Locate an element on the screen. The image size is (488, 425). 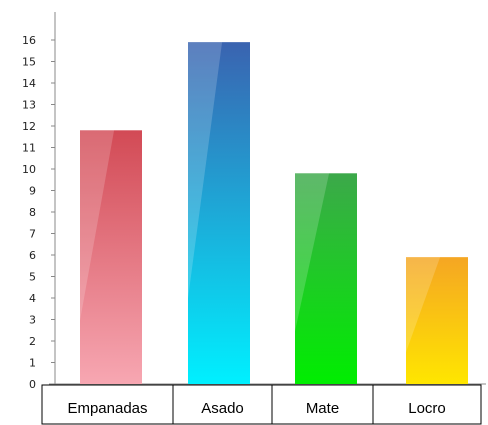
category-label: Empanadas is located at coordinates (107, 408).